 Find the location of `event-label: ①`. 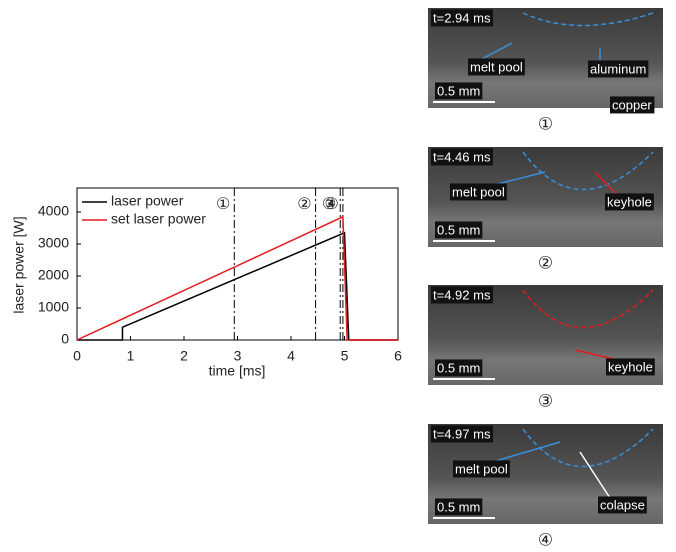

event-label: ① is located at coordinates (223, 204).